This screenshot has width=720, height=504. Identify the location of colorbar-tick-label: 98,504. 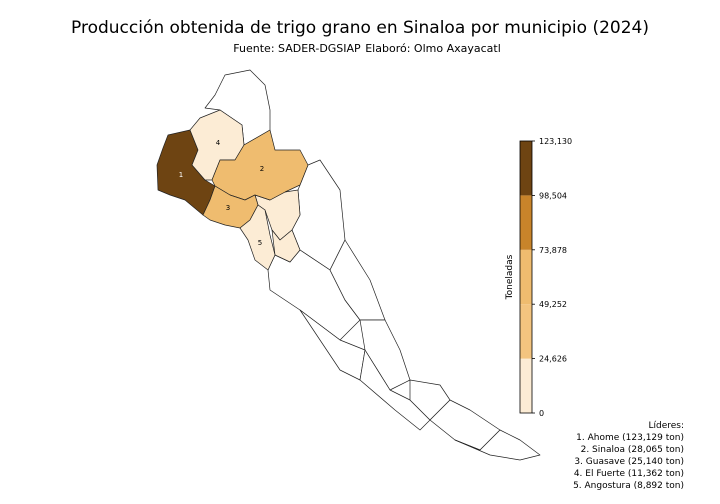
(553, 195).